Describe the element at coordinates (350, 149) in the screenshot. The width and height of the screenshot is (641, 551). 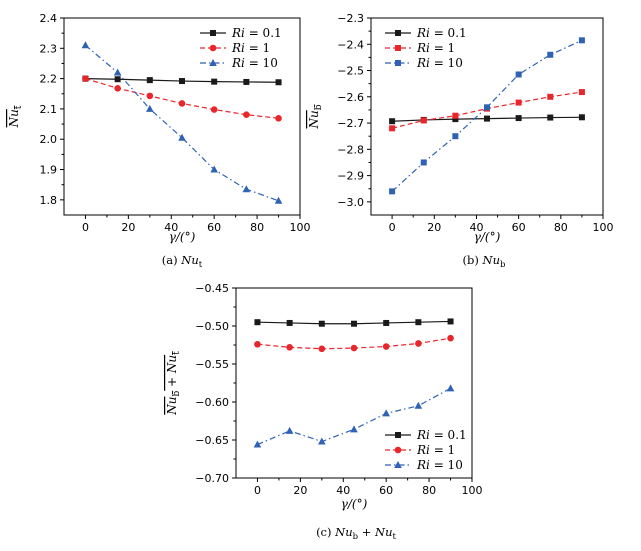
I see `y-tick-label: −2.8` at that location.